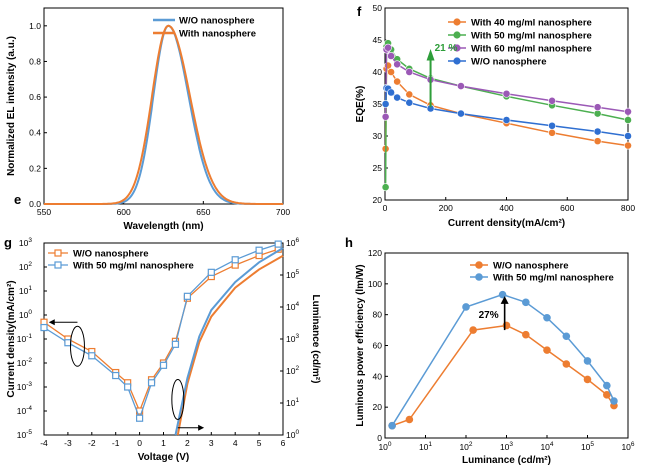 Image resolution: width=647 pixels, height=472 pixels. I want to click on panel-f-xtick-label: 200, so click(446, 208).